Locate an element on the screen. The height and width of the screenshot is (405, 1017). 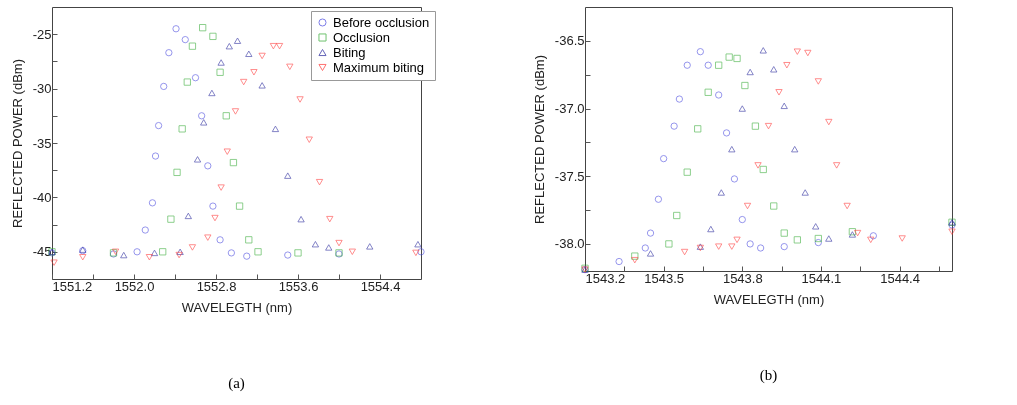
legend-label: Occlusion is located at coordinates (362, 37).